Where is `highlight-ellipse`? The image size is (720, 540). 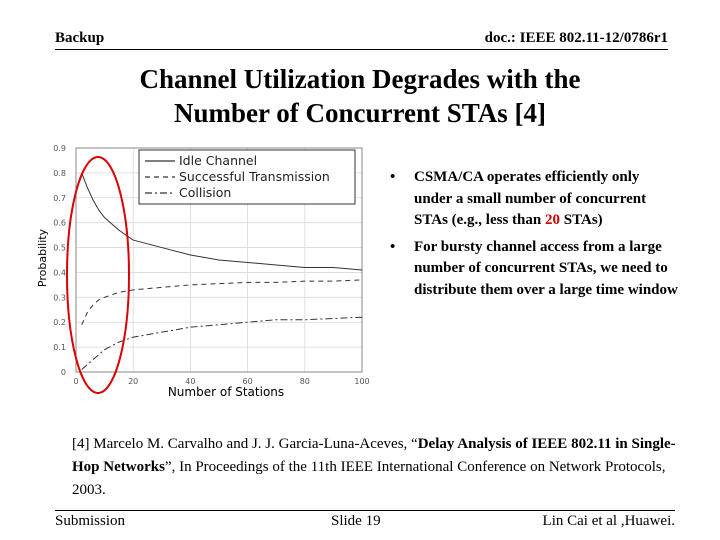
highlight-ellipse is located at coordinates (98, 275).